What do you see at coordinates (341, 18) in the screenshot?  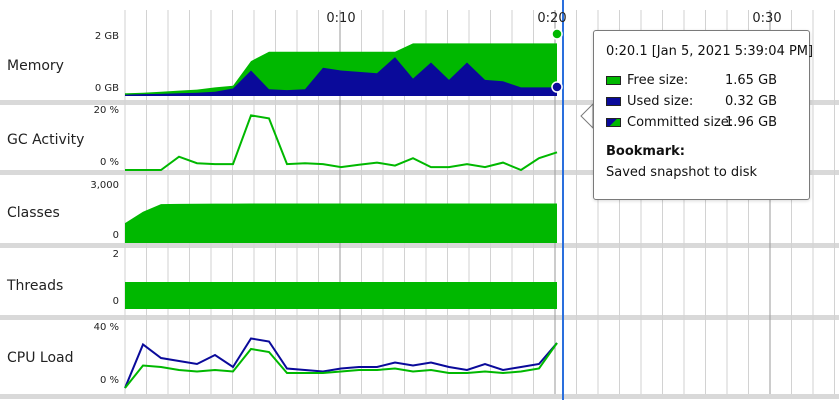 I see `time-axis-label-0: 0:10` at bounding box center [341, 18].